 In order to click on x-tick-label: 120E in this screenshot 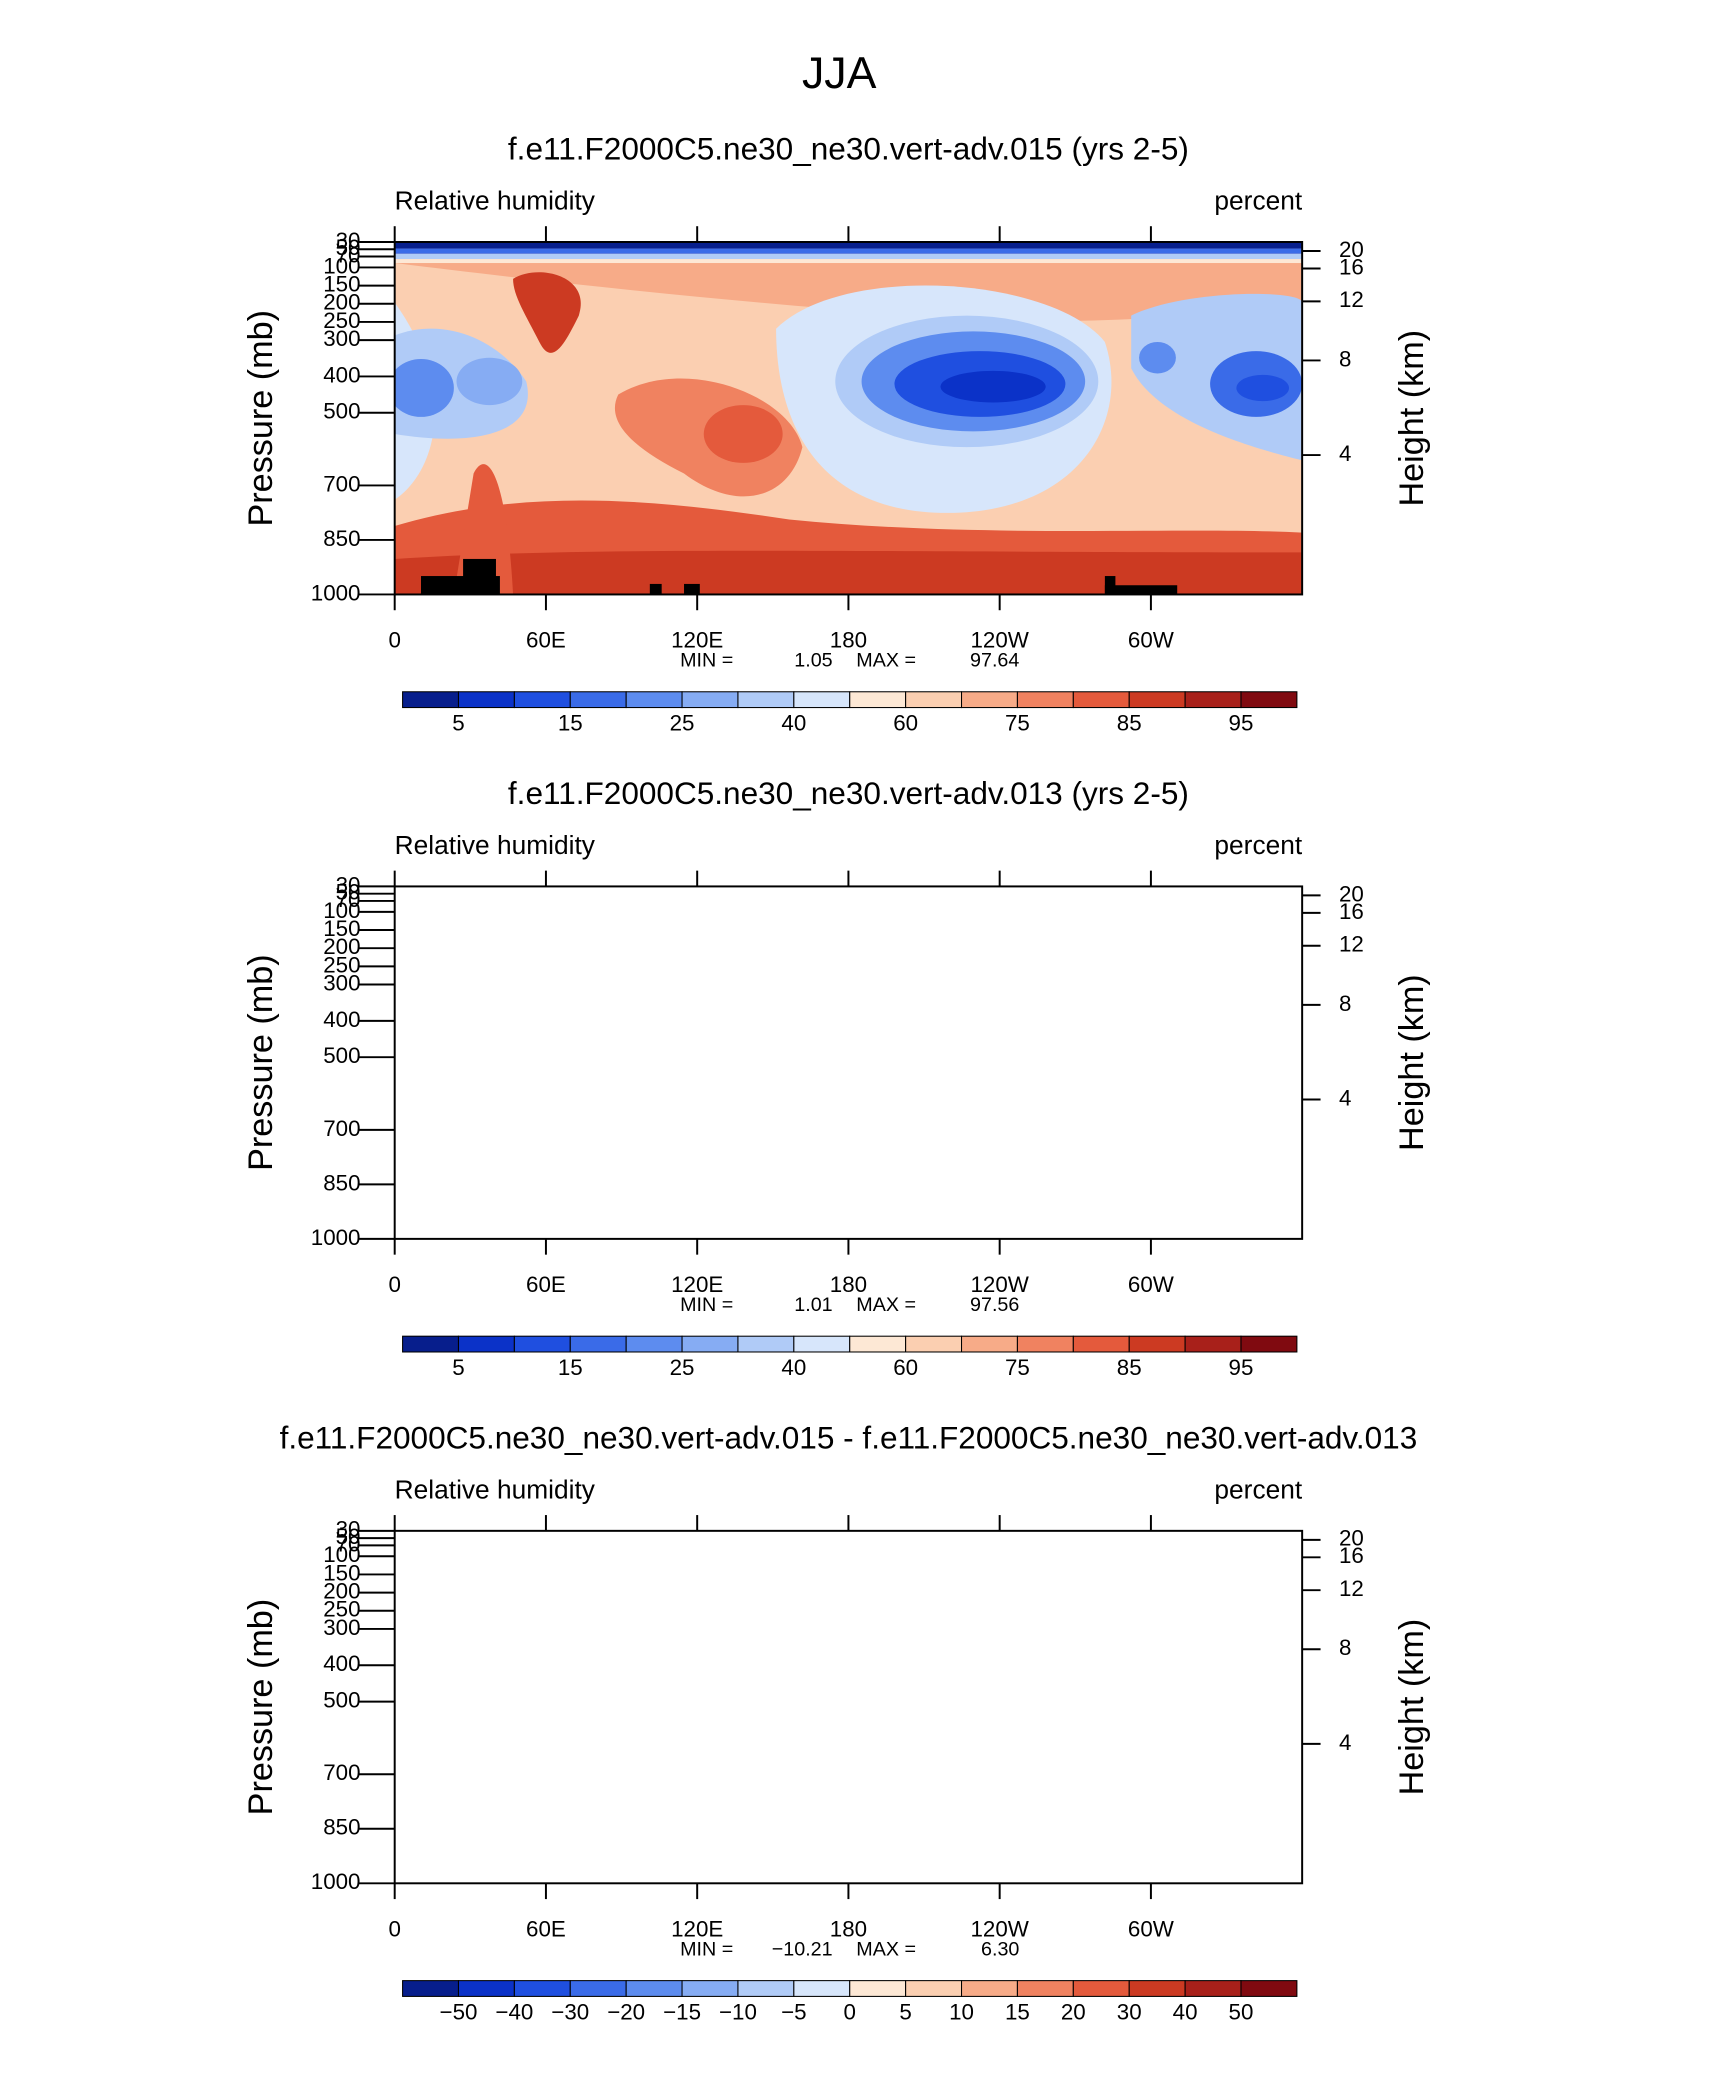, I will do `click(697, 1284)`.